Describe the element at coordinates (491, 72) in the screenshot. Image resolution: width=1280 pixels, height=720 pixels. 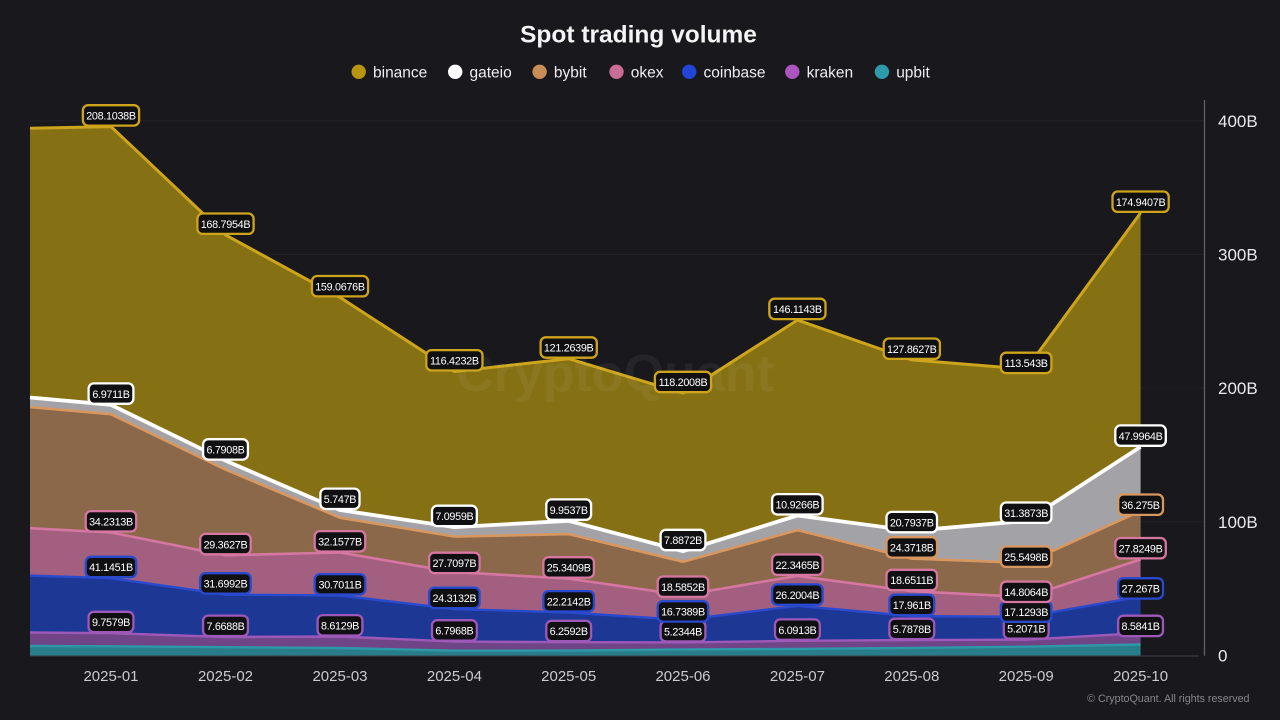
I see `svg-text: gateio` at that location.